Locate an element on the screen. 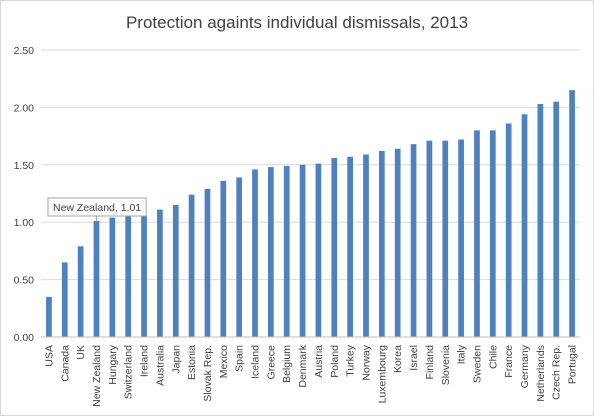 Image resolution: width=594 pixels, height=416 pixels. category-label: Slovenia is located at coordinates (446, 365).